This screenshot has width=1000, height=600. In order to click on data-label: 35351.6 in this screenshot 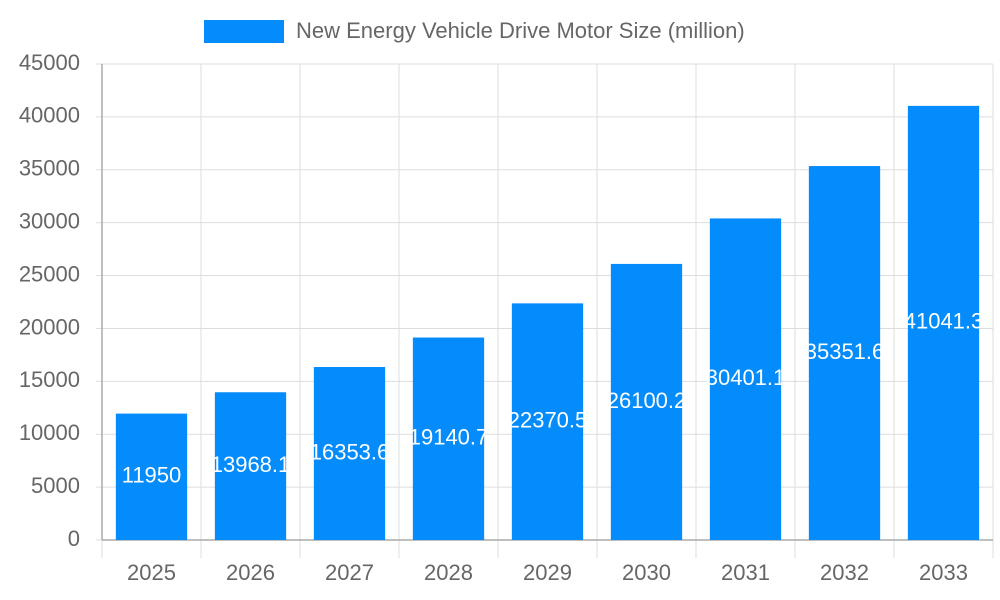, I will do `click(845, 351)`.